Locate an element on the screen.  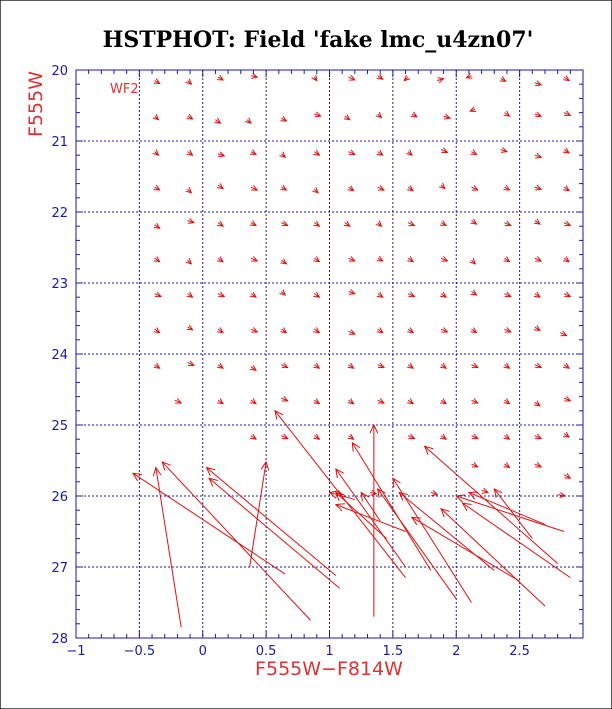
y-tick-label: 22 is located at coordinates (59, 213).